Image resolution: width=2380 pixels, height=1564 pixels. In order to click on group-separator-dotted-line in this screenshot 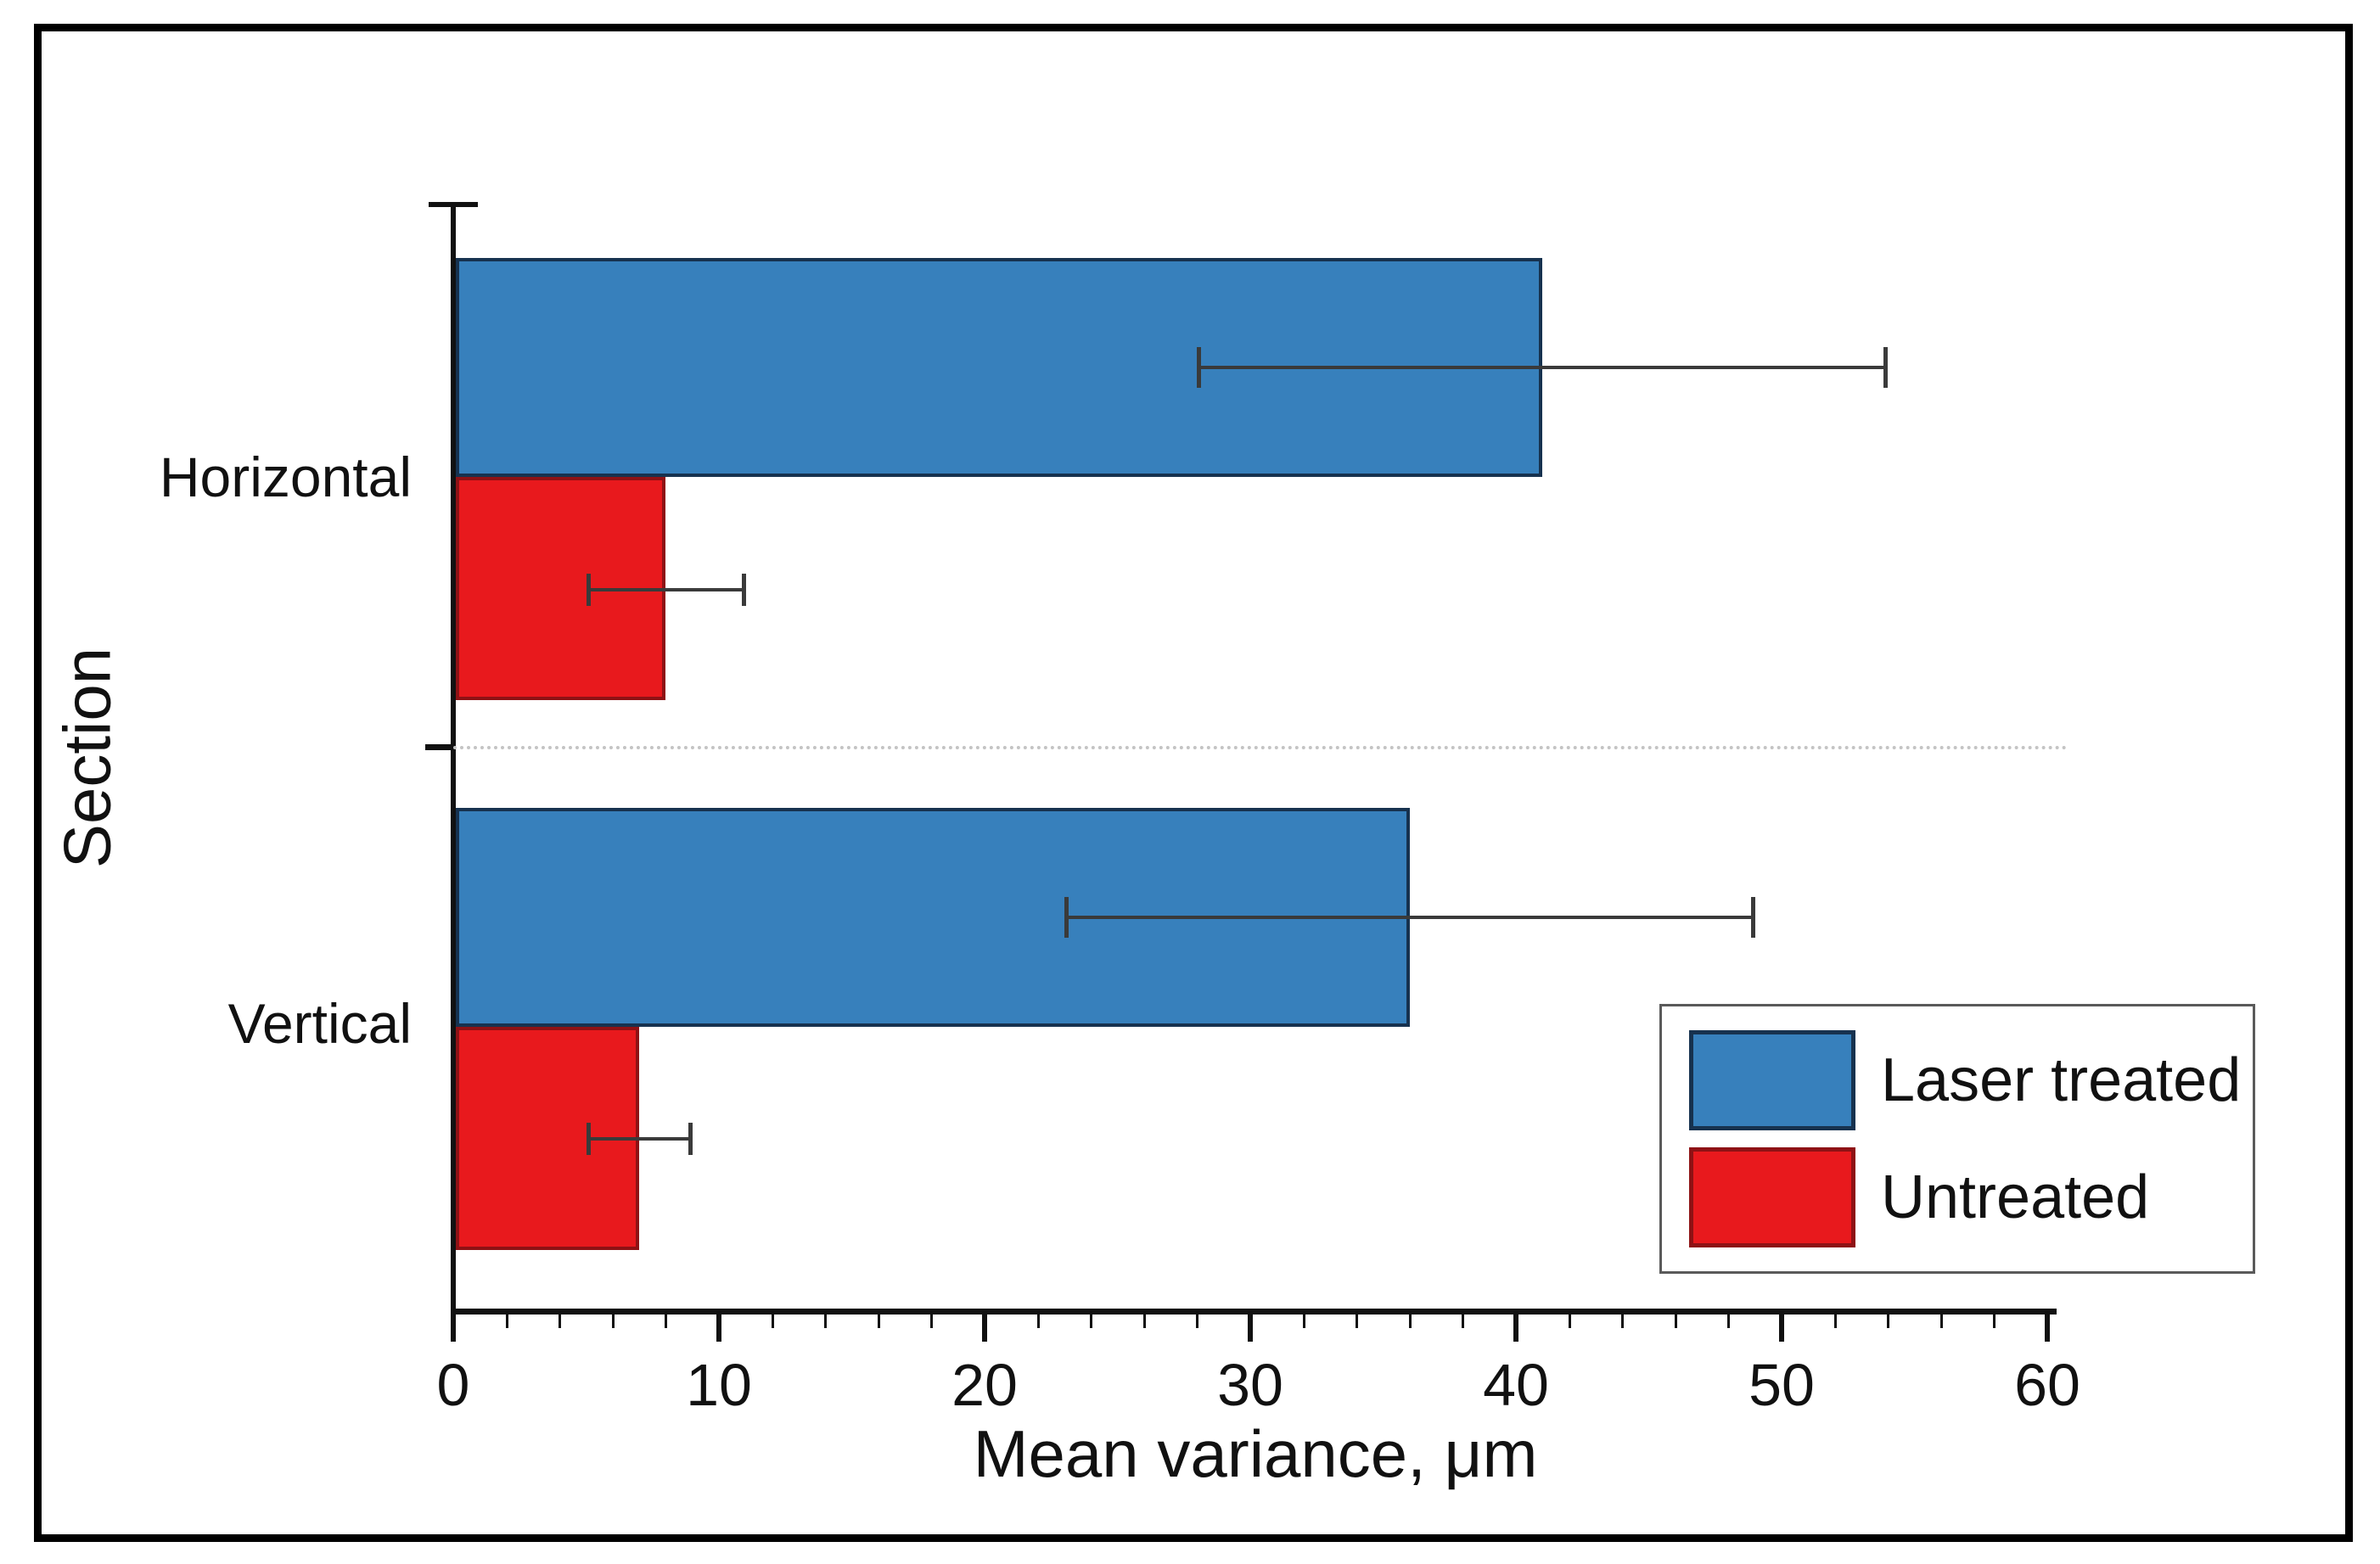, I will do `click(1260, 747)`.